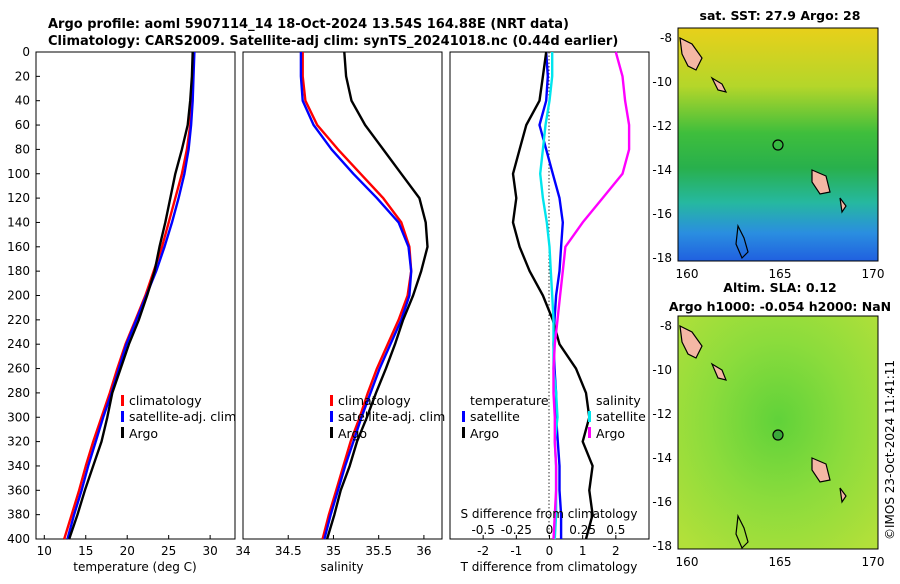 The image size is (900, 584). I want to click on depth-tick-label: 140, so click(18, 222).